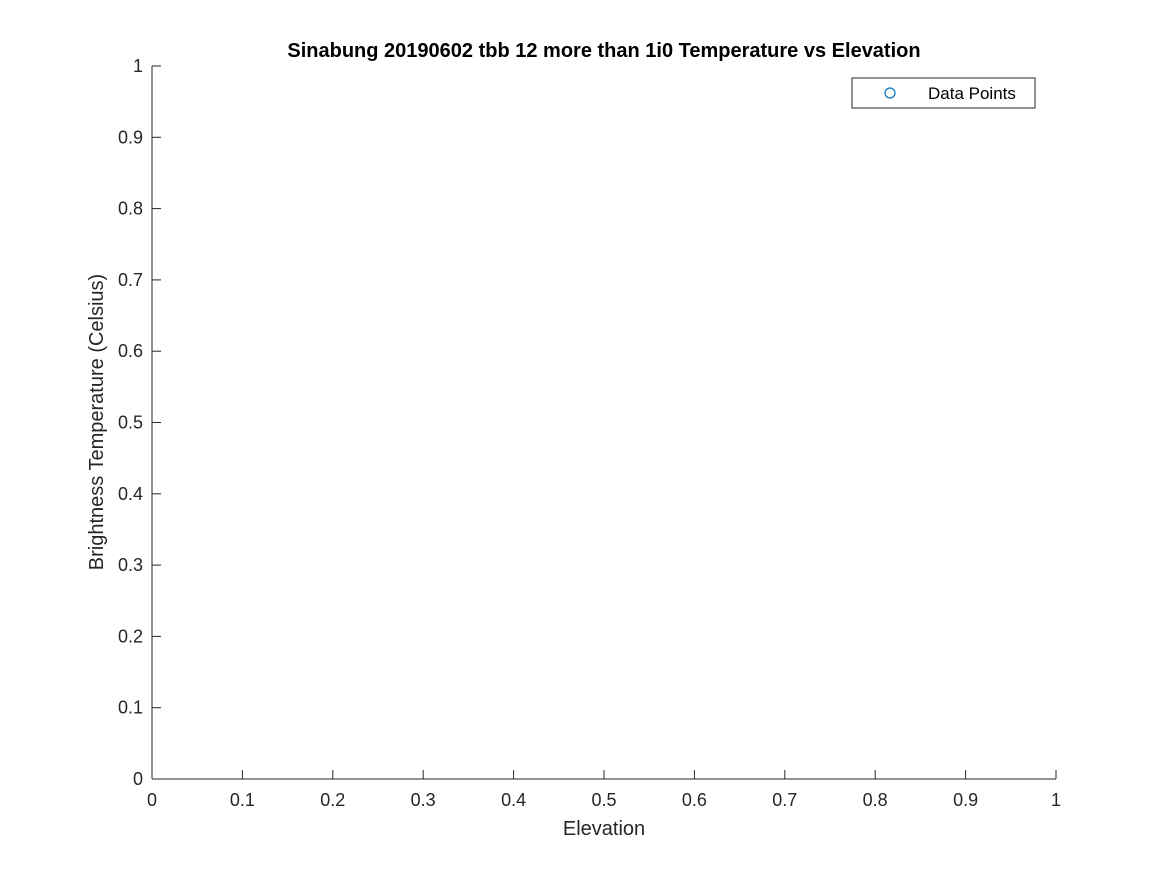  What do you see at coordinates (130, 280) in the screenshot?
I see `y-tick-label: 0.7` at bounding box center [130, 280].